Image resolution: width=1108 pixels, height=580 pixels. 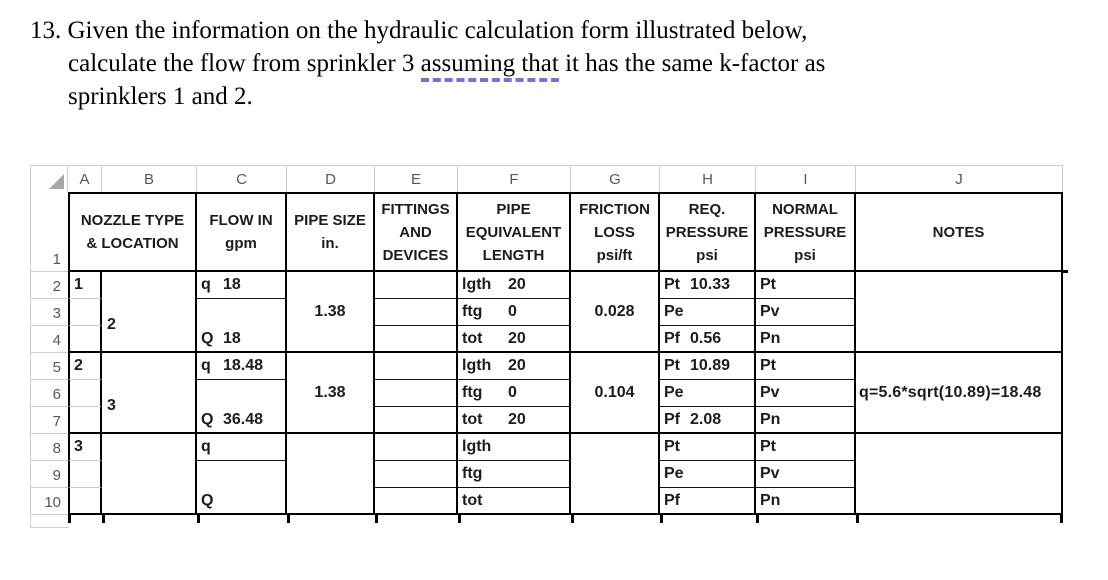 I want to click on cell-g-friction, so click(x=615, y=474).